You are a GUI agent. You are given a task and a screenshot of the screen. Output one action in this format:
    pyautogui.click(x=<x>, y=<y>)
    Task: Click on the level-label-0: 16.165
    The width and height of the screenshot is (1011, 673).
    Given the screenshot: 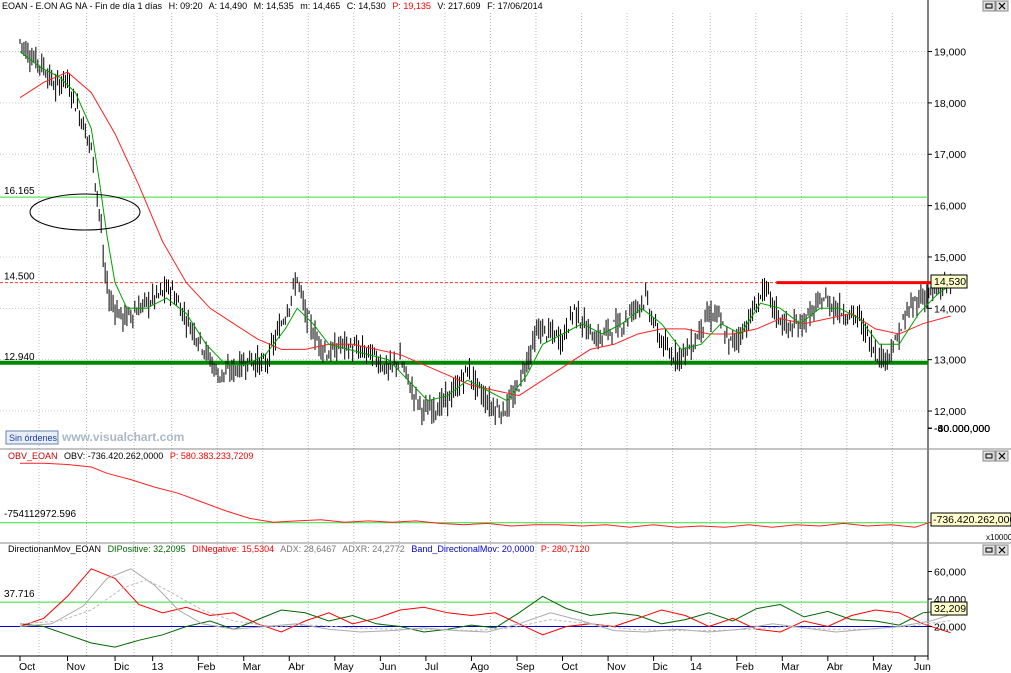 What is the action you would take?
    pyautogui.click(x=19, y=191)
    